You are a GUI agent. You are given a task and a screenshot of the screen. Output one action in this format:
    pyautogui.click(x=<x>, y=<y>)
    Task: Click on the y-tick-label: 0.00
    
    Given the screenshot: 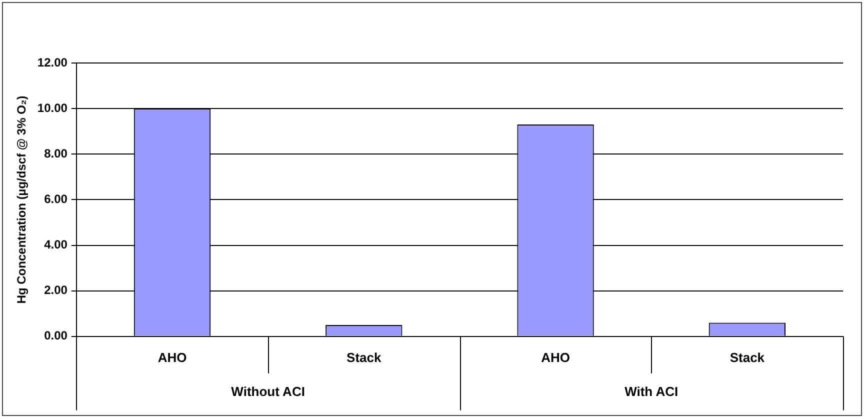 What is the action you would take?
    pyautogui.click(x=56, y=335)
    